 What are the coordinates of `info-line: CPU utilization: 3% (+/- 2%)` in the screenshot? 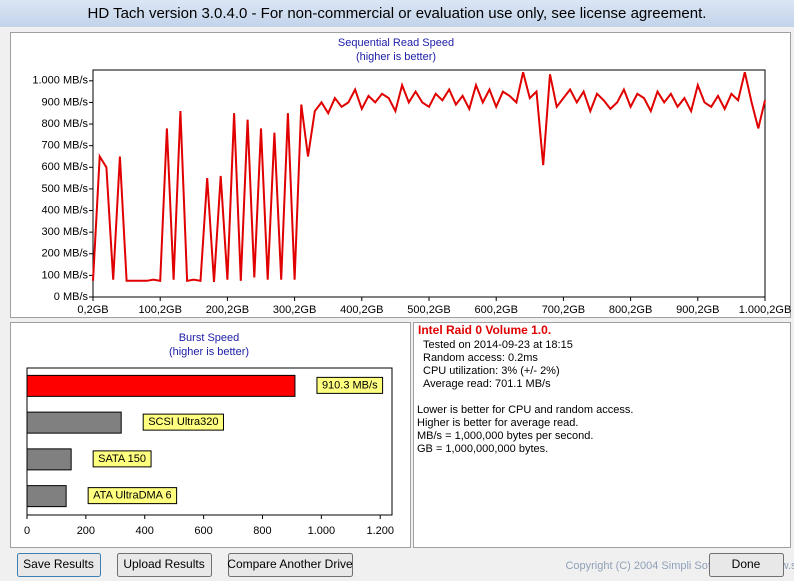 It's located at (491, 371).